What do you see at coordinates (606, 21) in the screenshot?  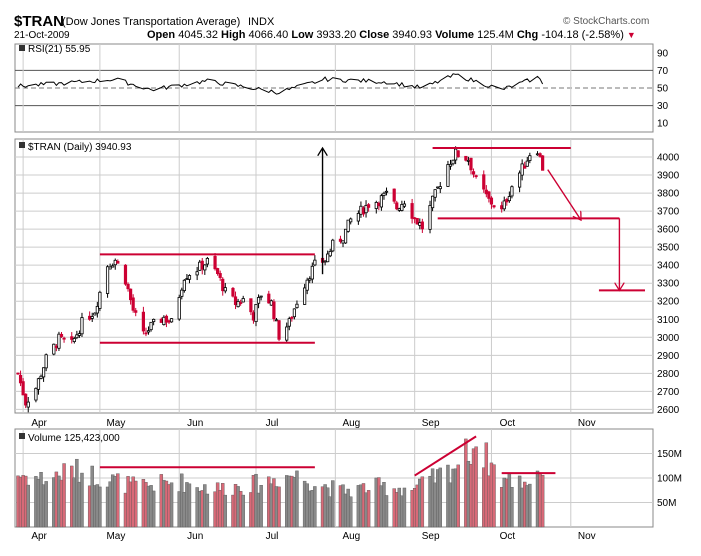 I see `stockcharts-logo: © StockCharts.com` at bounding box center [606, 21].